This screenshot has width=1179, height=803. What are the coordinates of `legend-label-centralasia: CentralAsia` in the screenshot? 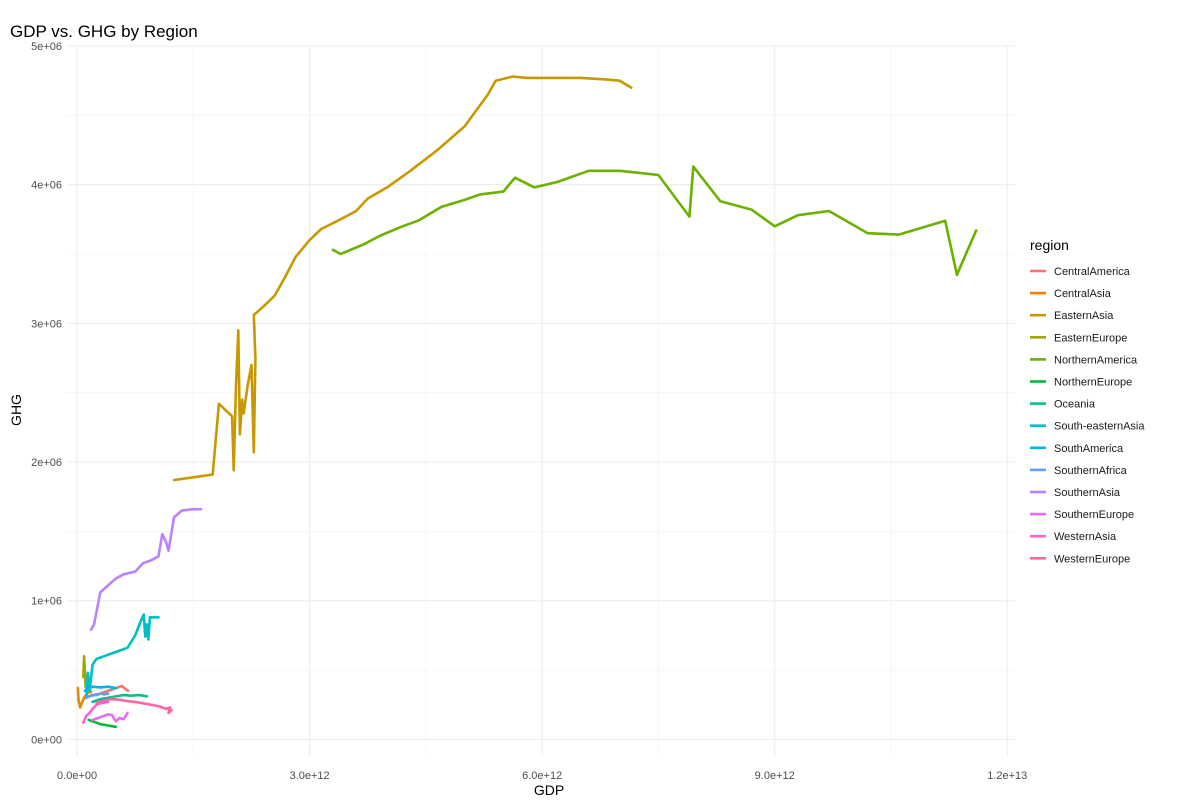 It's located at (1083, 294).